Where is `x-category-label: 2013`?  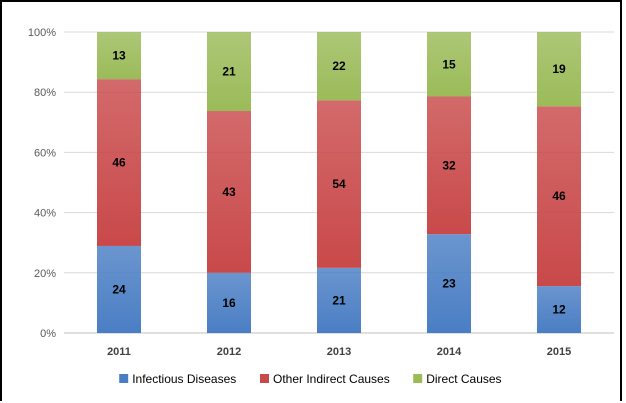
x-category-label: 2013 is located at coordinates (339, 352).